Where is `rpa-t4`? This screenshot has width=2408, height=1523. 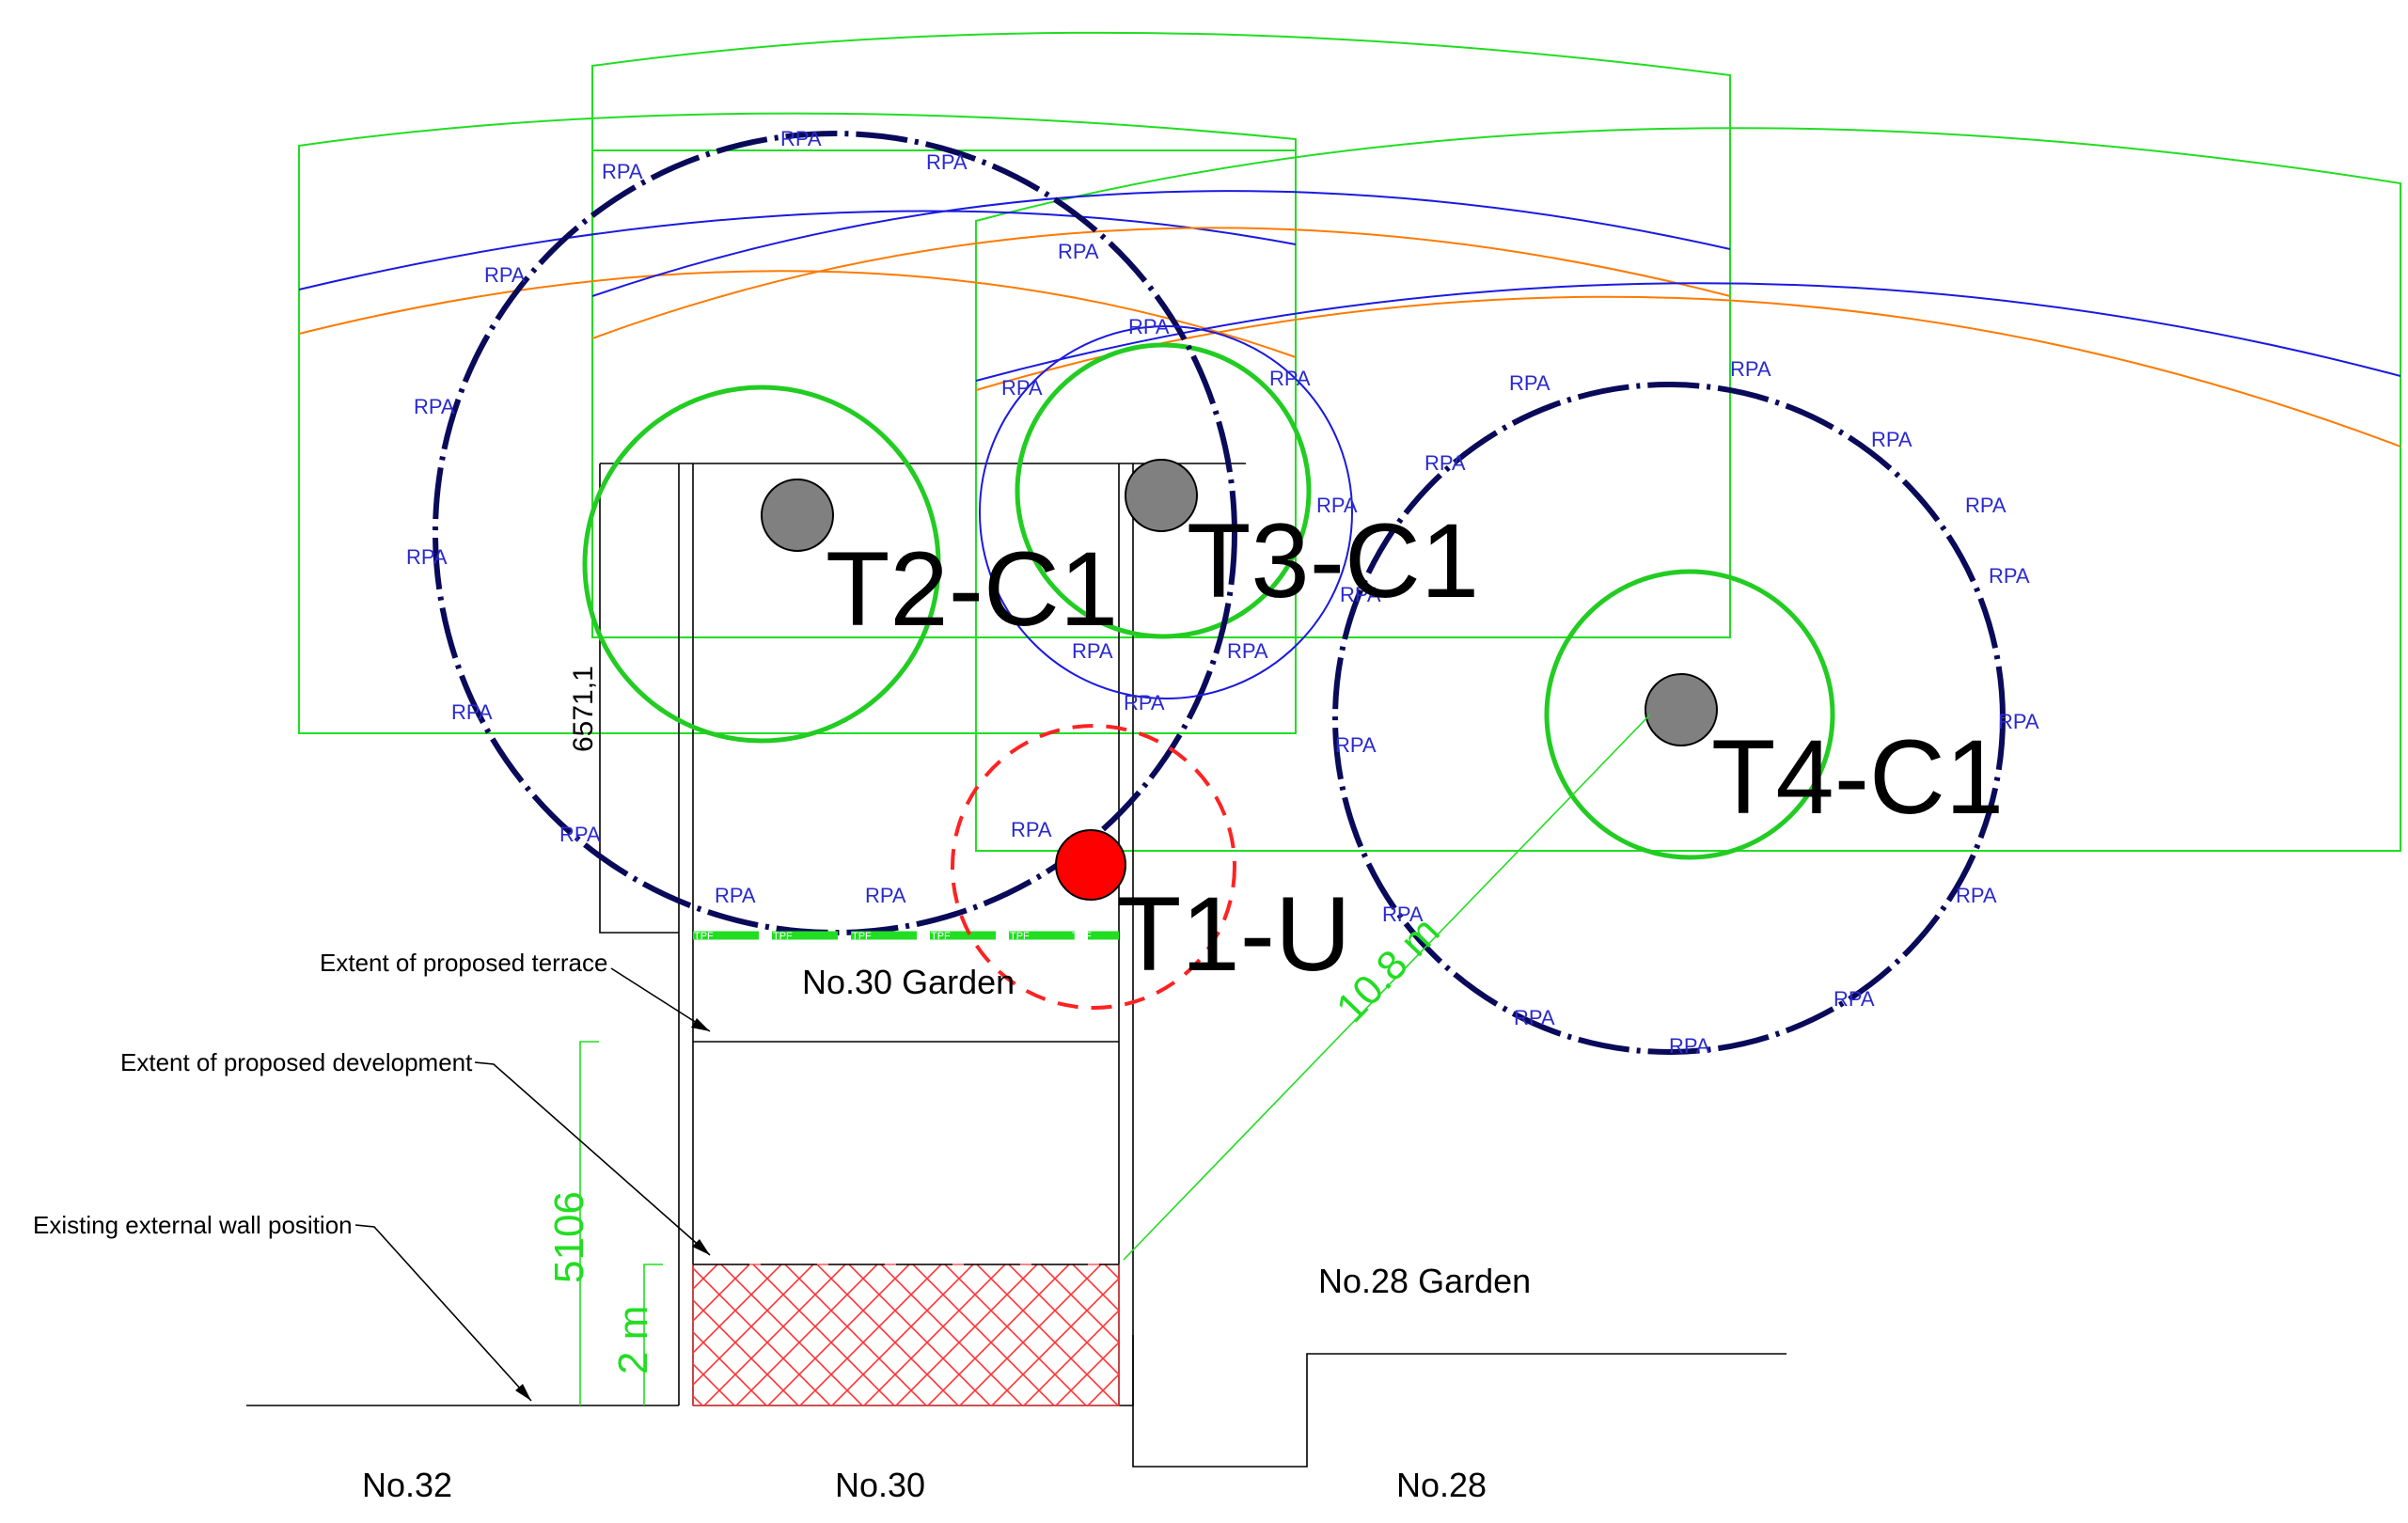
rpa-t4 is located at coordinates (1669, 718).